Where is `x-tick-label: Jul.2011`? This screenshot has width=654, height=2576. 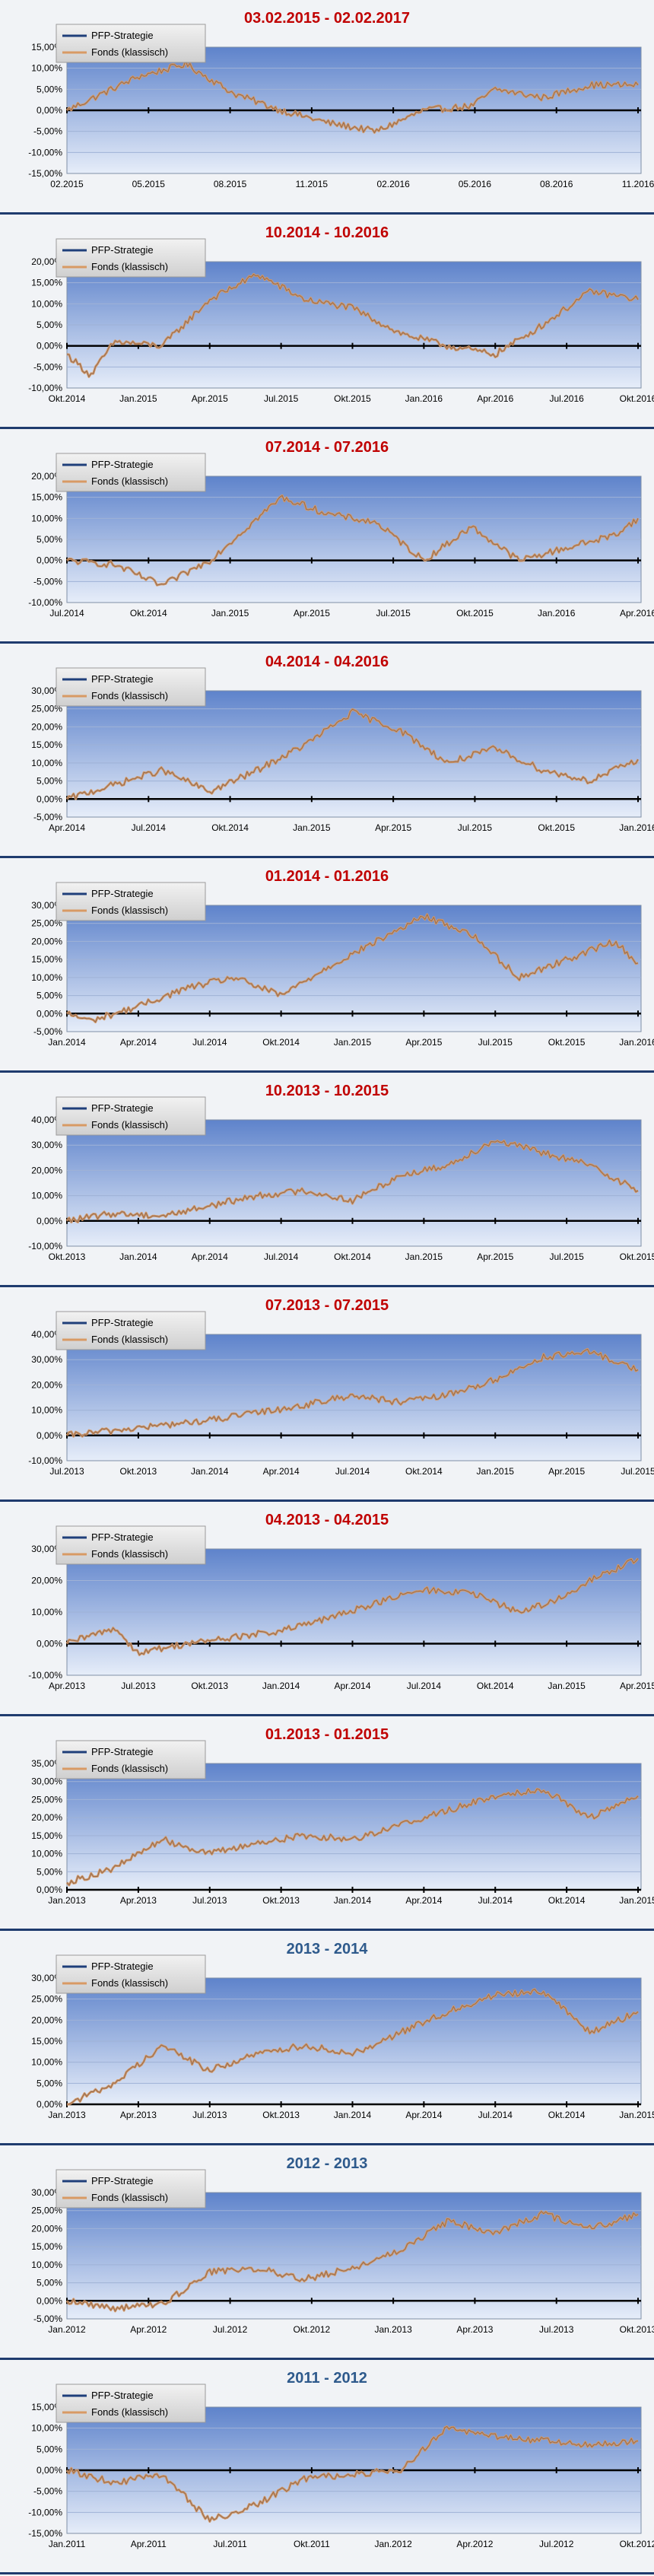
x-tick-label: Jul.2011 is located at coordinates (230, 2544).